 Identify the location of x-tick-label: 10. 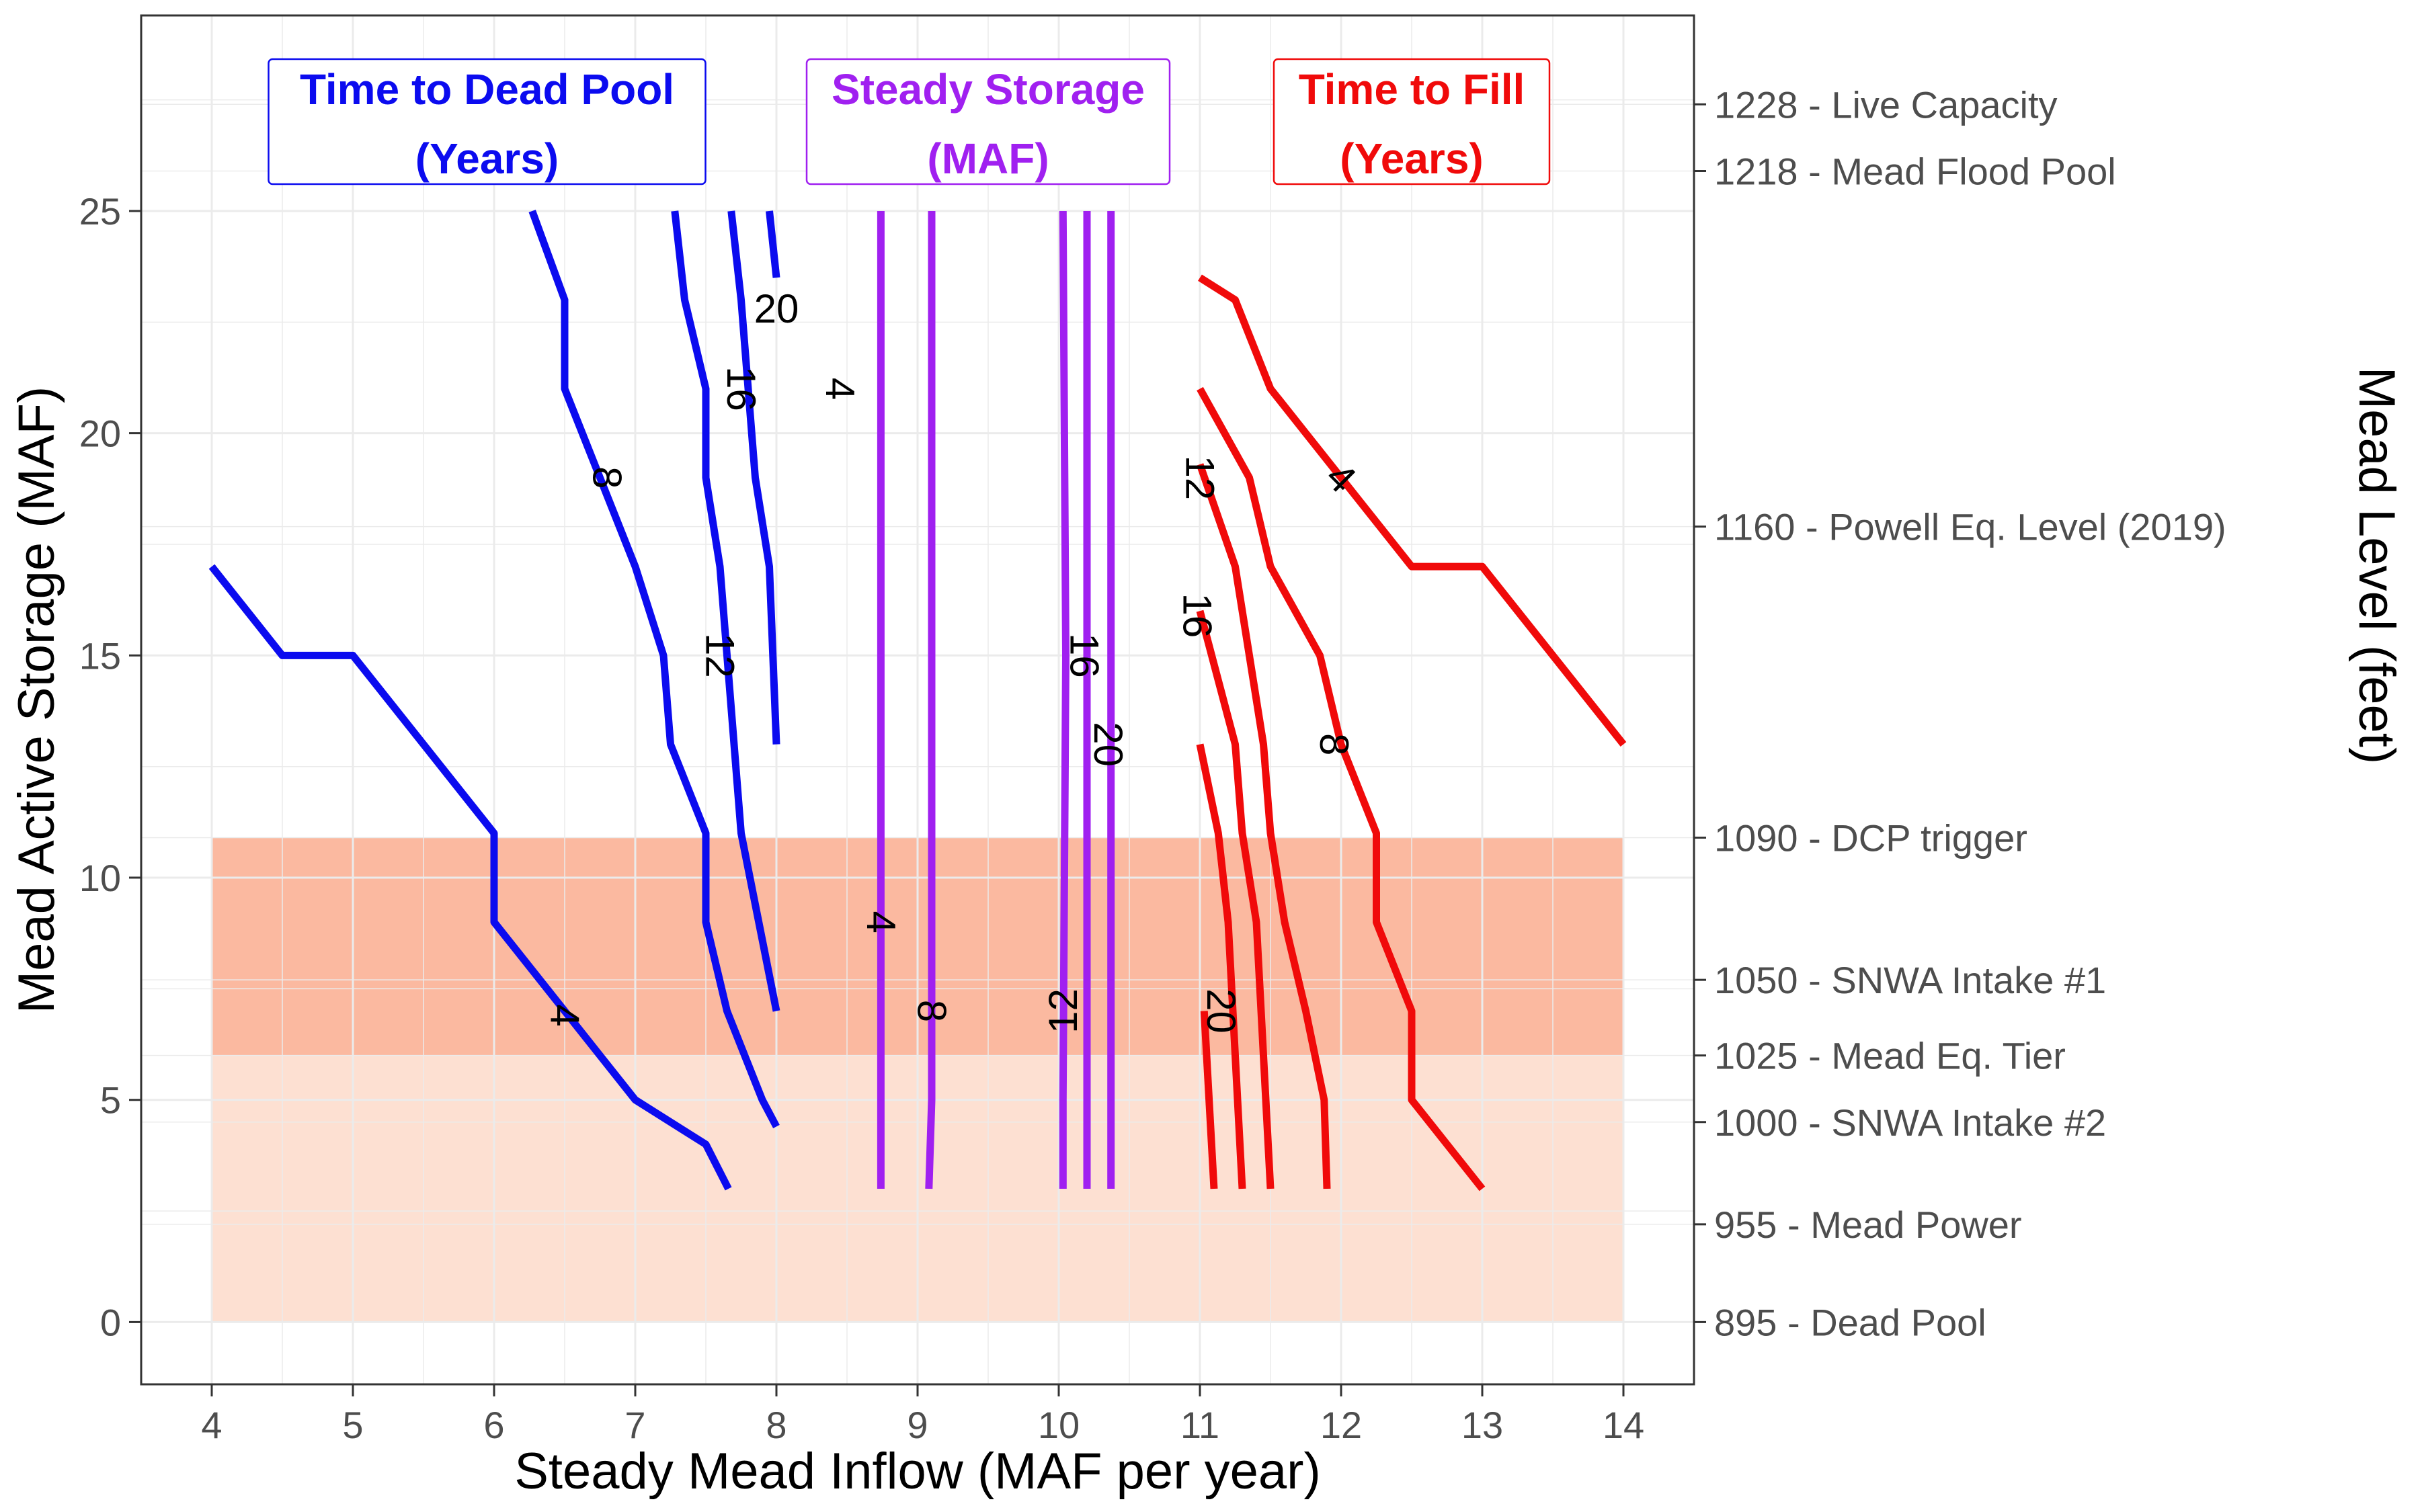
(1059, 1425).